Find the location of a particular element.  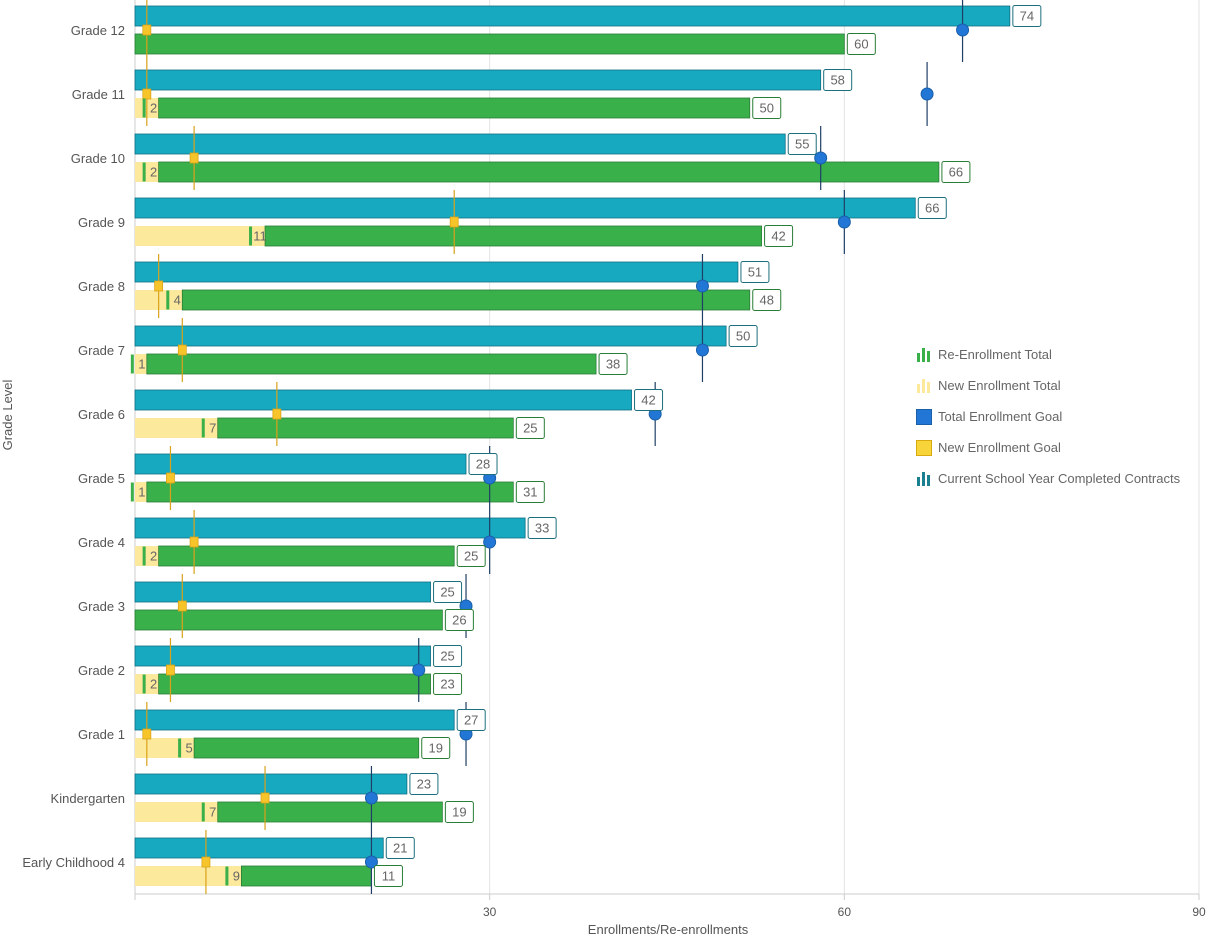

data-label-completed: 50 is located at coordinates (743, 336).